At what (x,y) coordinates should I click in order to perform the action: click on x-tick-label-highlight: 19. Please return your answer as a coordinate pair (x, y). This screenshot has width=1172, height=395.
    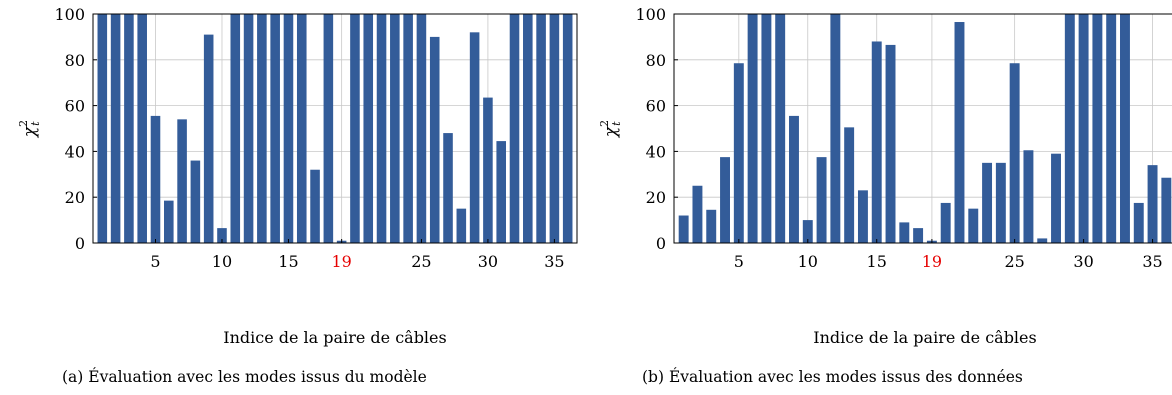
    Looking at the image, I should click on (341, 261).